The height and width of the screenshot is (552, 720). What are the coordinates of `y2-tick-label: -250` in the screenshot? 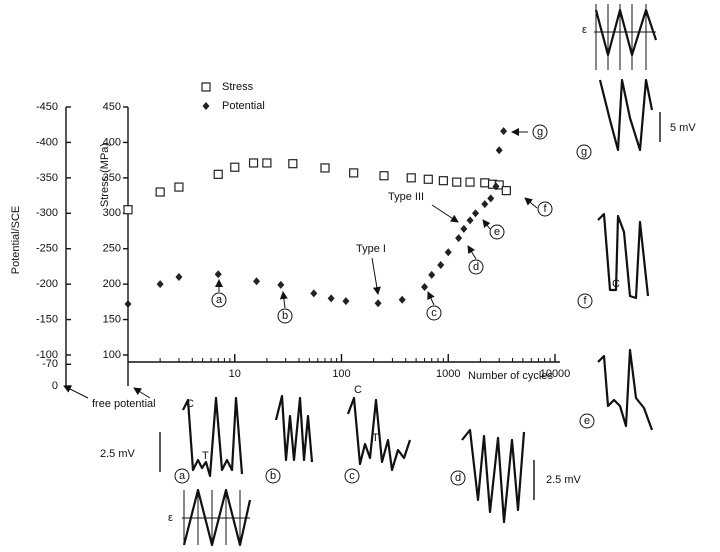 It's located at (47, 249).